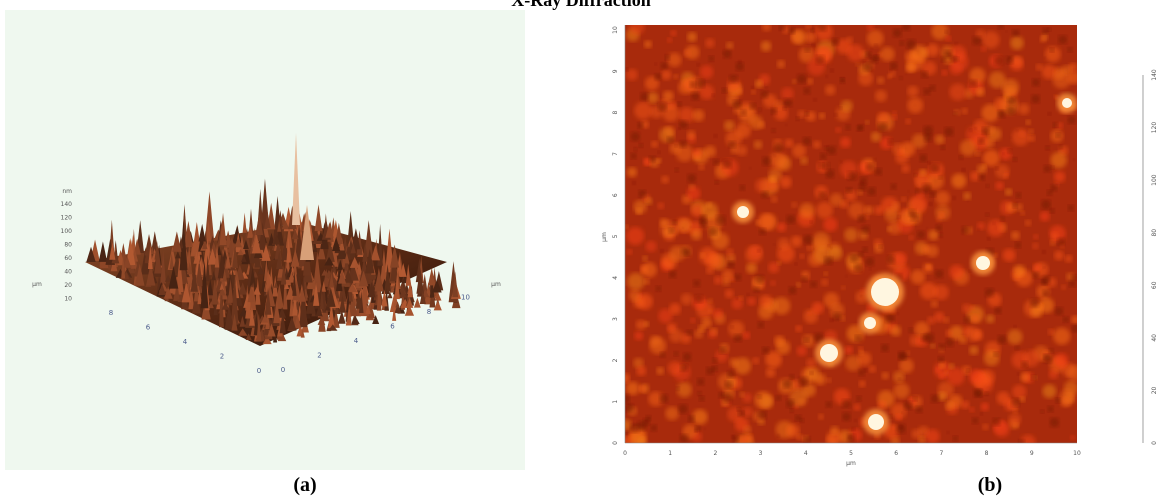 The height and width of the screenshot is (499, 1162). What do you see at coordinates (307, 232) in the screenshot?
I see `surface-spike` at bounding box center [307, 232].